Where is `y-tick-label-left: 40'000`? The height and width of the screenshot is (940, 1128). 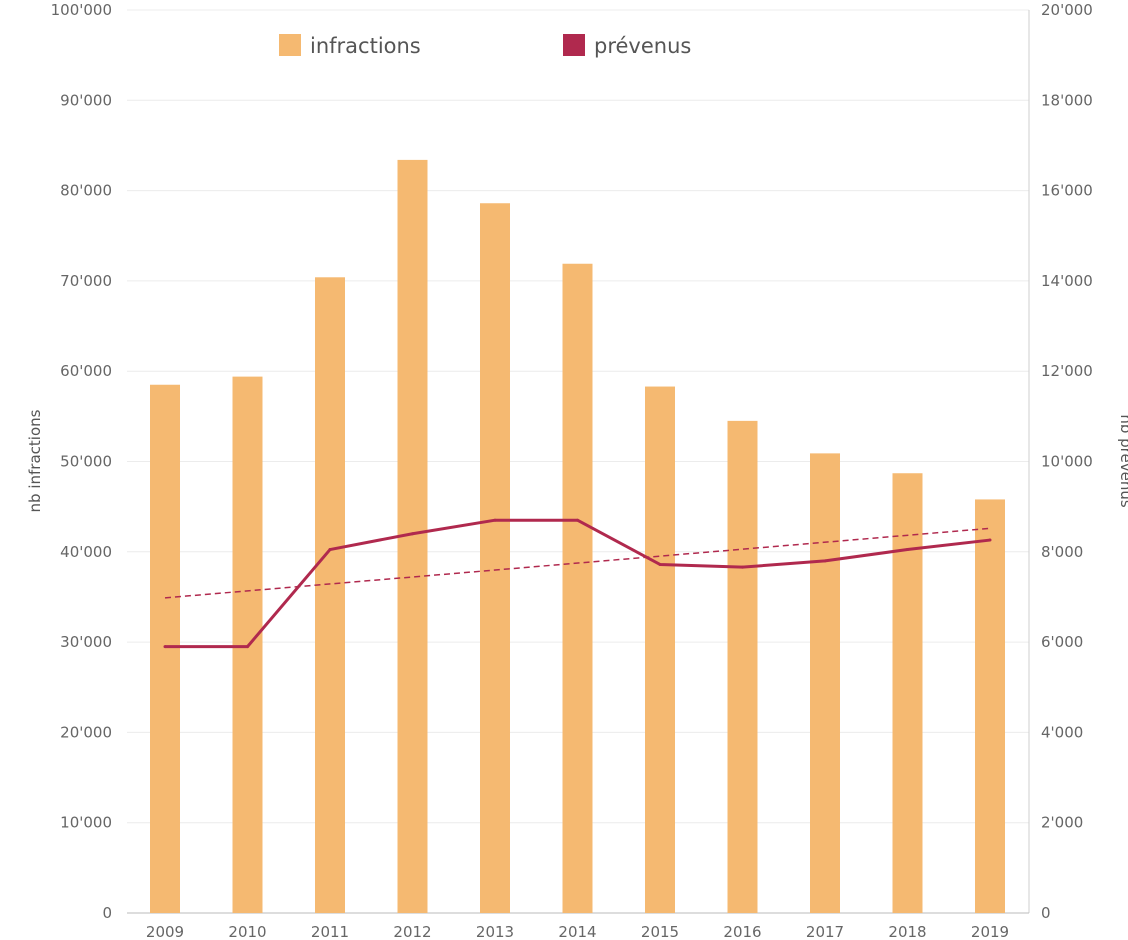
y-tick-label-left: 40'000 is located at coordinates (86, 552).